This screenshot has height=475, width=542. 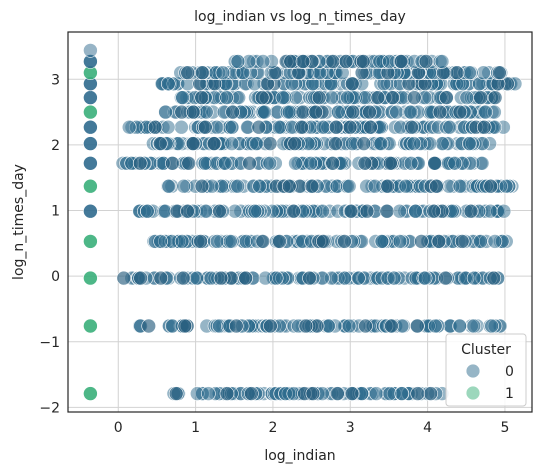 What do you see at coordinates (49, 343) in the screenshot?
I see `y-tick-label: −1` at bounding box center [49, 343].